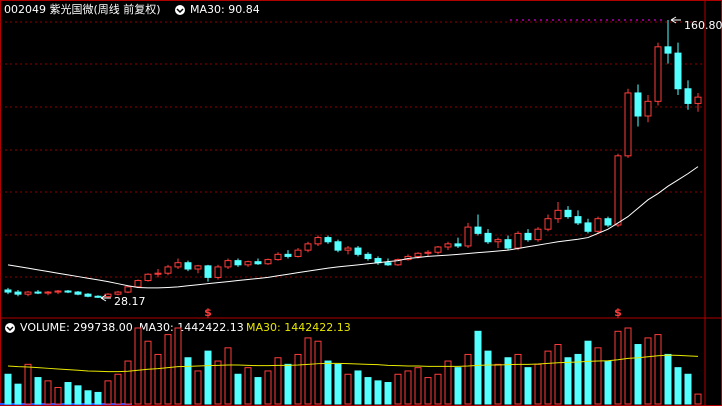  What do you see at coordinates (703, 25) in the screenshot?
I see `annotation-label: 160.80` at bounding box center [703, 25].